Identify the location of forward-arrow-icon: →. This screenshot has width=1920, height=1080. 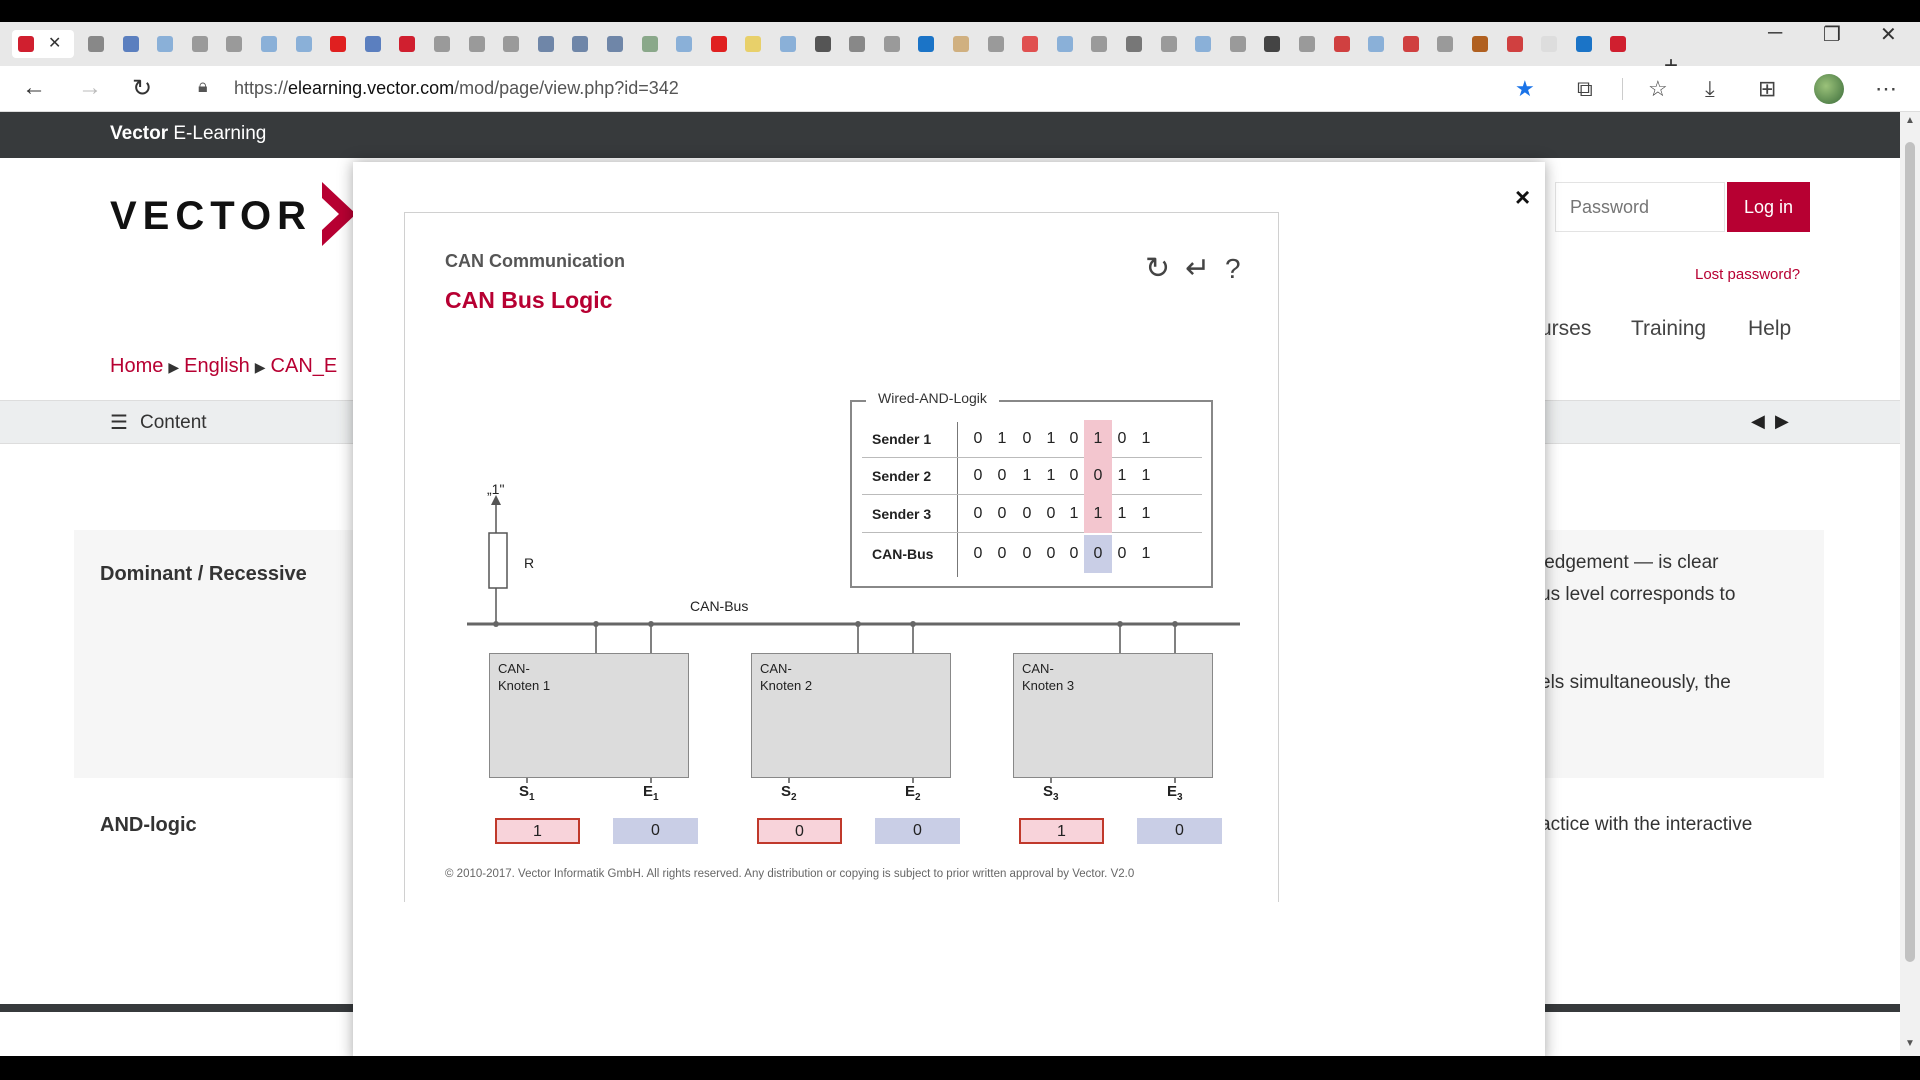
(90, 87).